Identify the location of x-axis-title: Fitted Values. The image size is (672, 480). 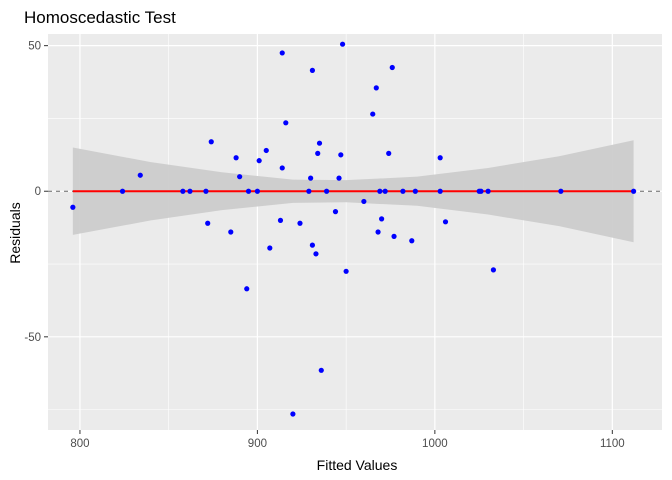
(357, 465).